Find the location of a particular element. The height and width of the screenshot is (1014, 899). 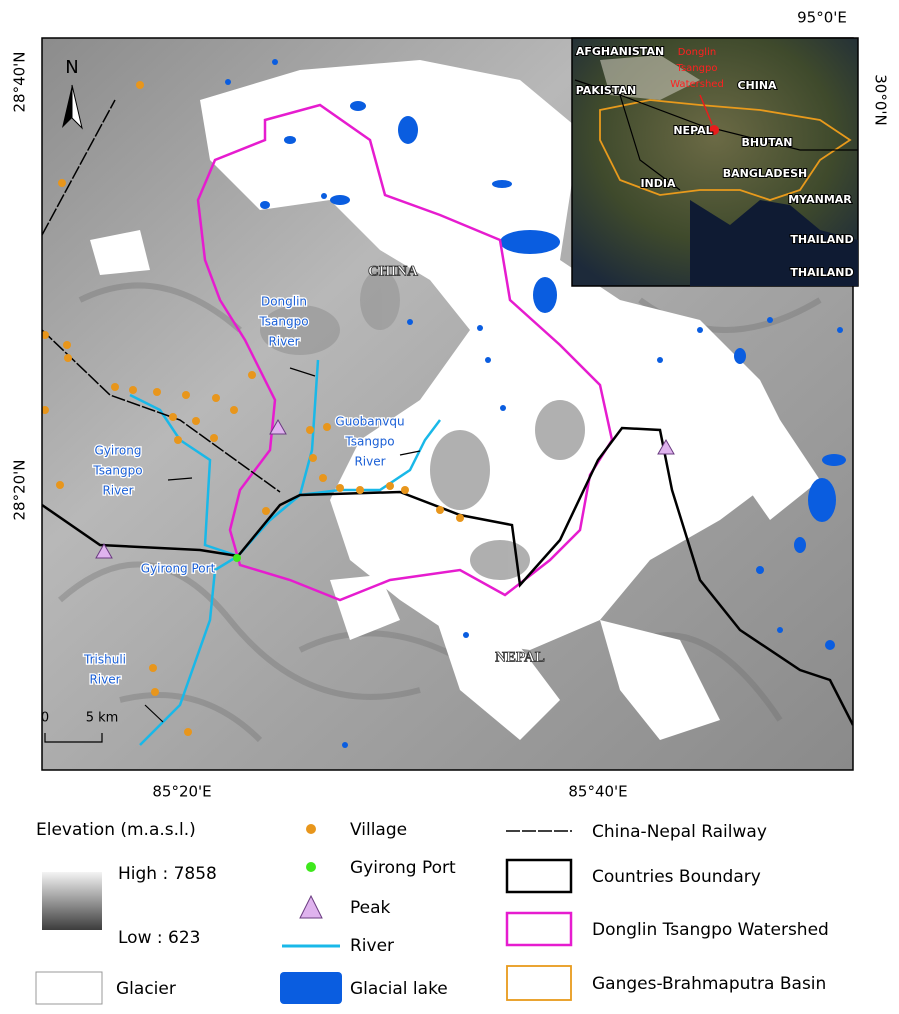

inset-watershed-label: Donglin is located at coordinates (697, 52).